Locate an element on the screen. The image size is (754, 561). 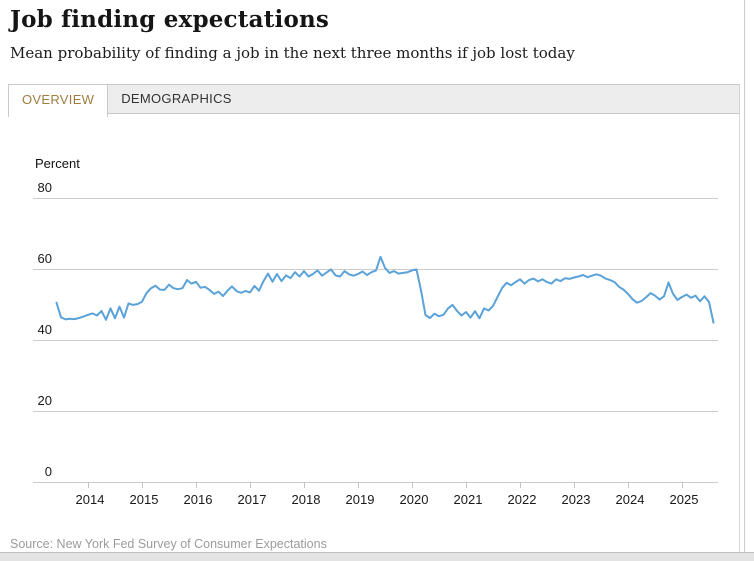
y-tick-label-60: 60 is located at coordinates (45, 258).